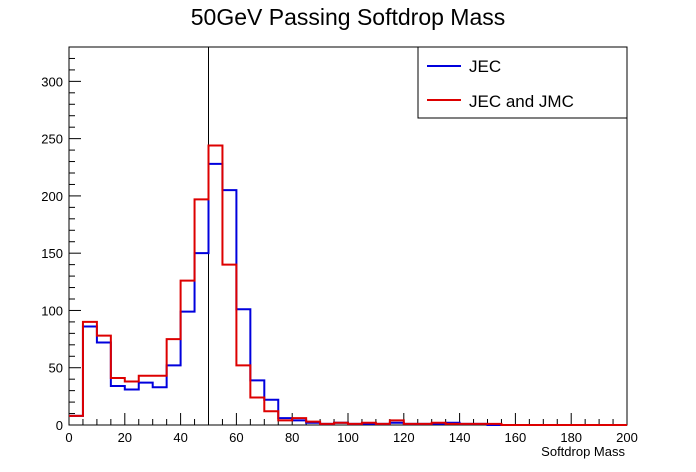 This screenshot has height=472, width=696. Describe the element at coordinates (292, 437) in the screenshot. I see `x-tick-label: 80` at that location.